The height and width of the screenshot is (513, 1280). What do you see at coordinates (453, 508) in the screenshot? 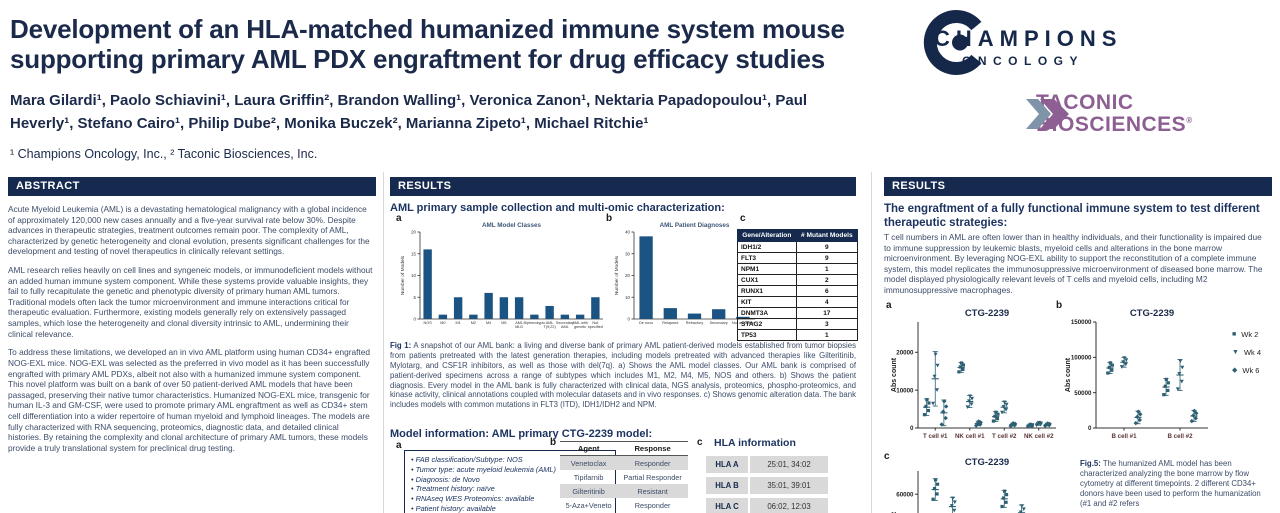
I see `model-info-bullet: • Patient history: available` at bounding box center [453, 508].